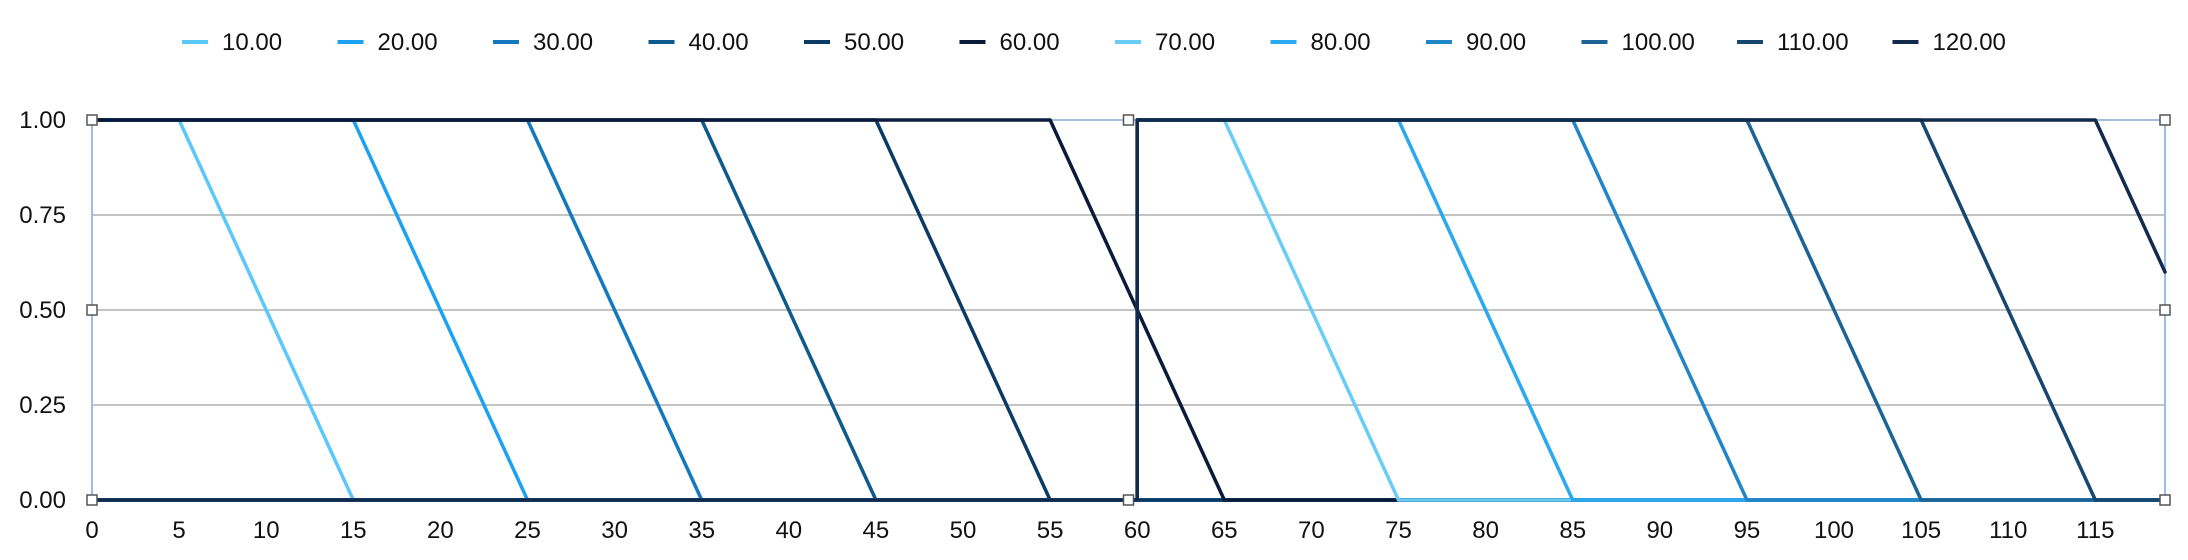 The image size is (2188, 560). What do you see at coordinates (1659, 530) in the screenshot?
I see `x-tick-label: 90` at bounding box center [1659, 530].